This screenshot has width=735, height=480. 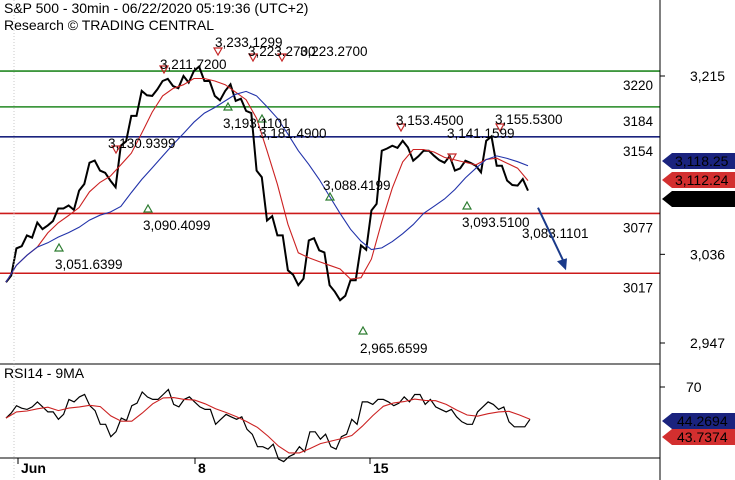 I want to click on level-label-3154: 3154, so click(x=638, y=151).